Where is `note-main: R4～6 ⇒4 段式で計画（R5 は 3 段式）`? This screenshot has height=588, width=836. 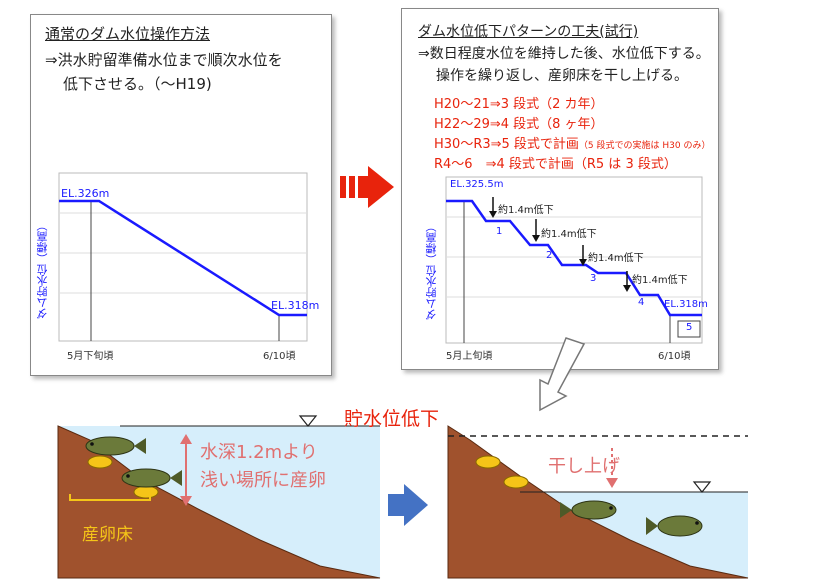
note-main: R4～6 ⇒4 段式で計画（R5 は 3 段式） is located at coordinates (555, 164).